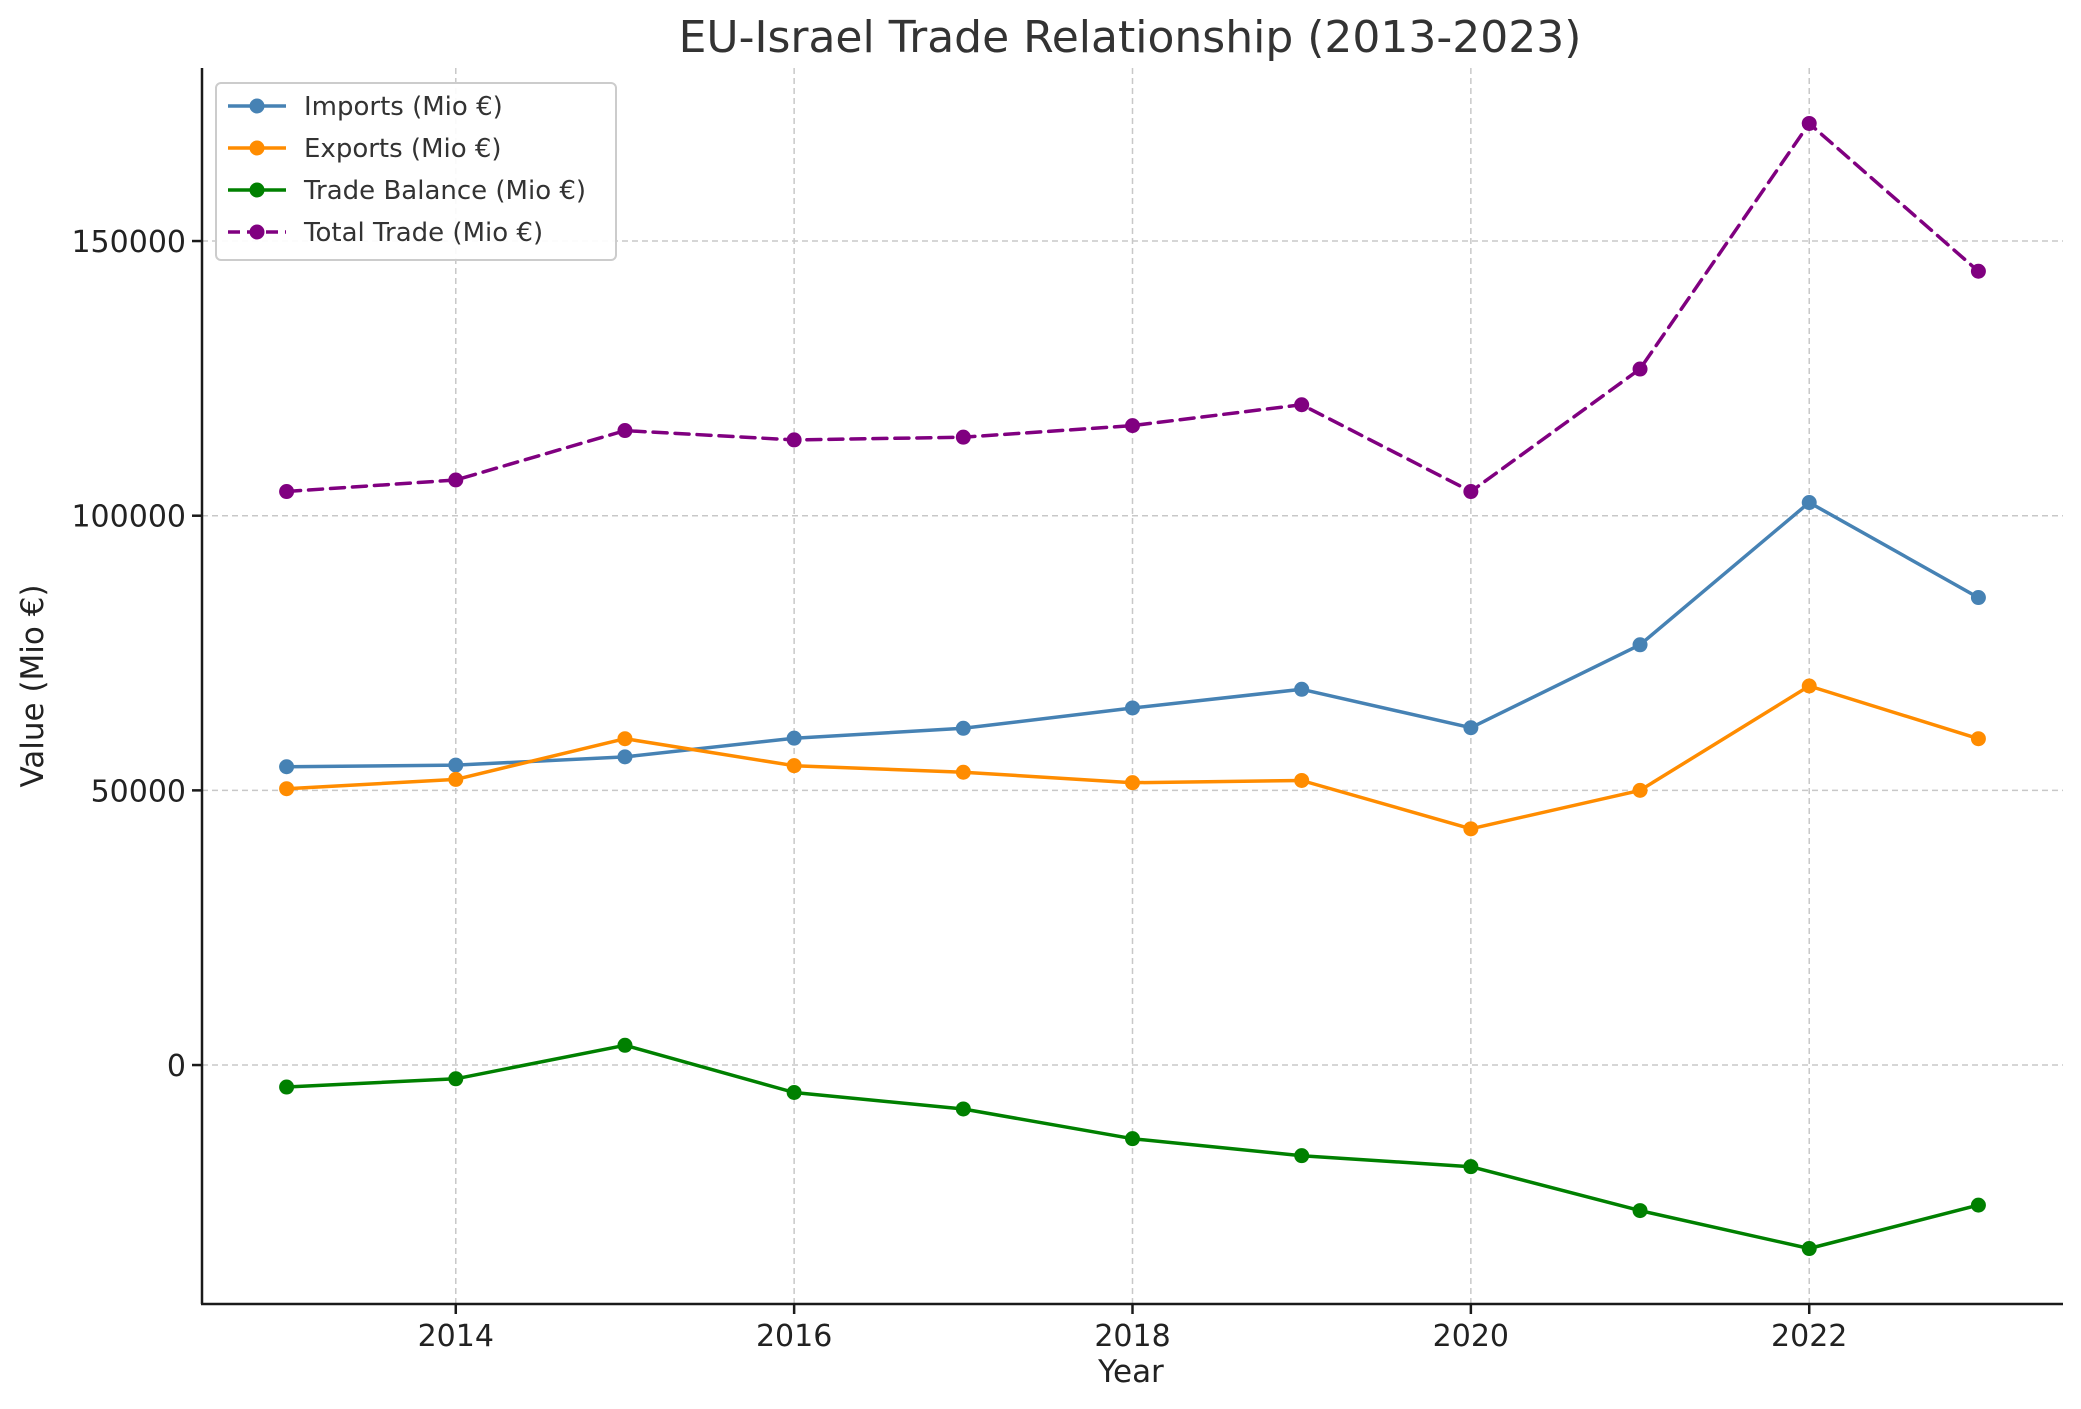 This screenshot has width=2081, height=1409. I want to click on y-axis-ticks: 0 50000 100000 150000, so click(136, 654).